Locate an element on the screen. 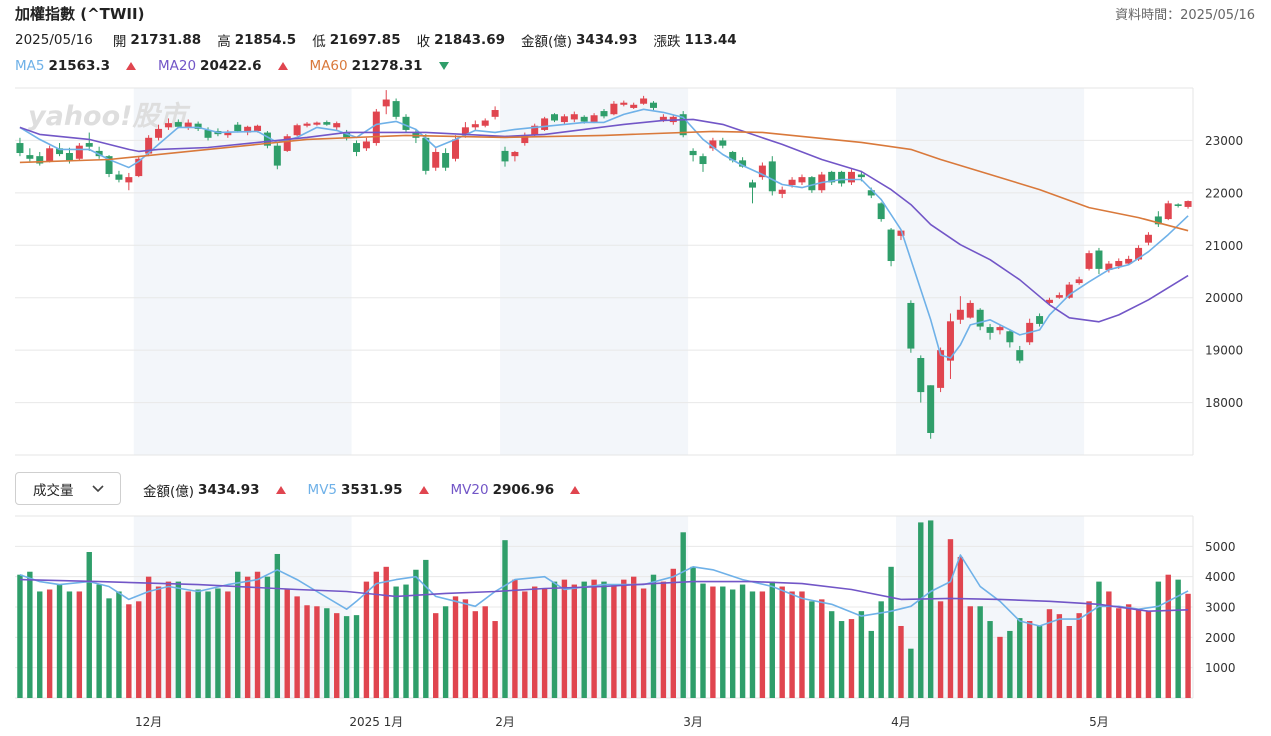 The image size is (1271, 736). month-band is located at coordinates (990, 271).